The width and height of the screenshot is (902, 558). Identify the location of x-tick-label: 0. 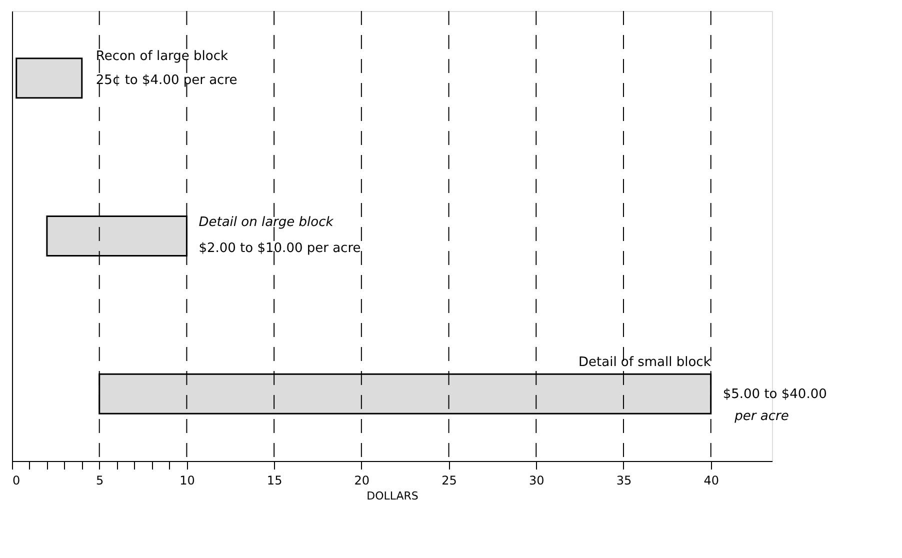
(16, 481).